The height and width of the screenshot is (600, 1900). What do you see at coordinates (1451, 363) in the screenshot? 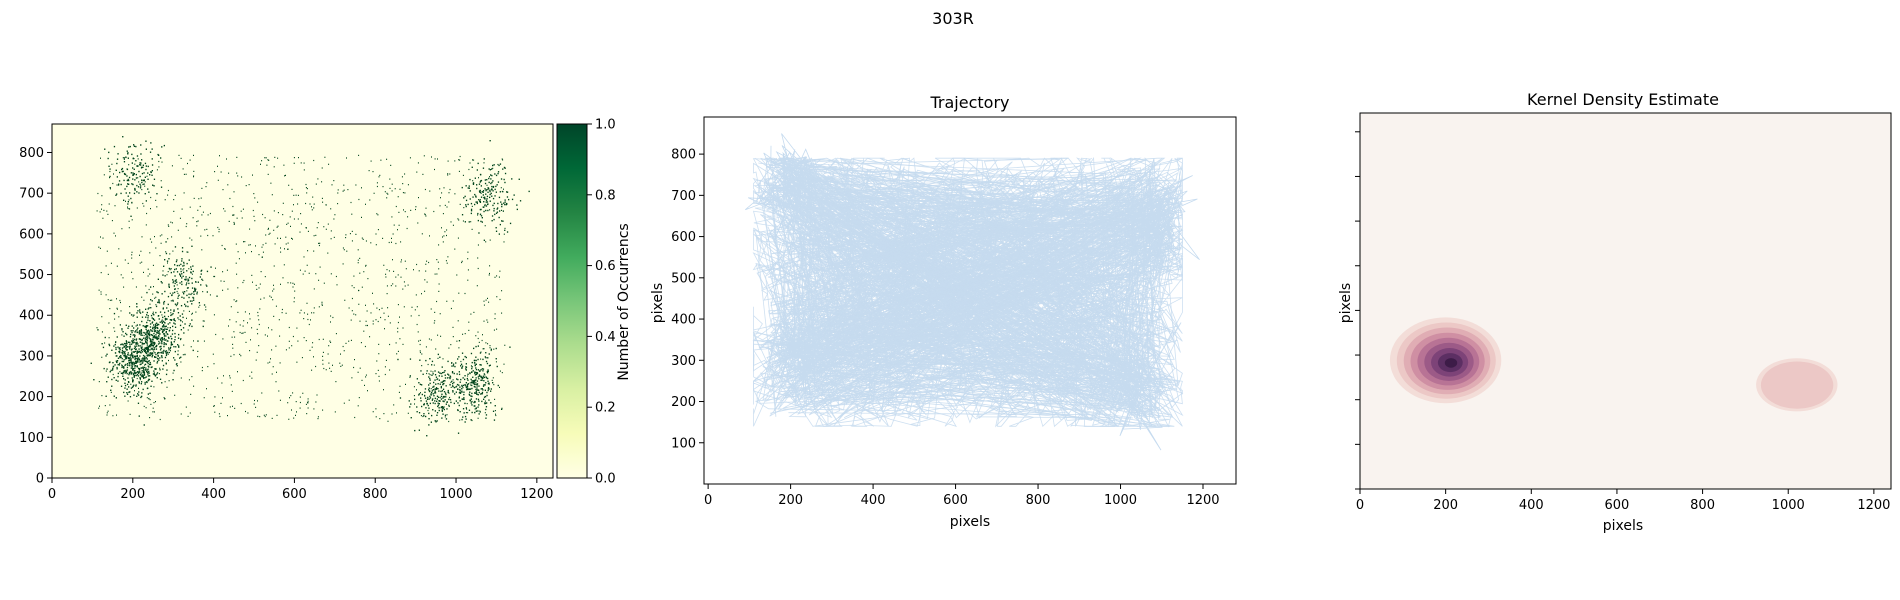
I see `kde-contour-level` at bounding box center [1451, 363].